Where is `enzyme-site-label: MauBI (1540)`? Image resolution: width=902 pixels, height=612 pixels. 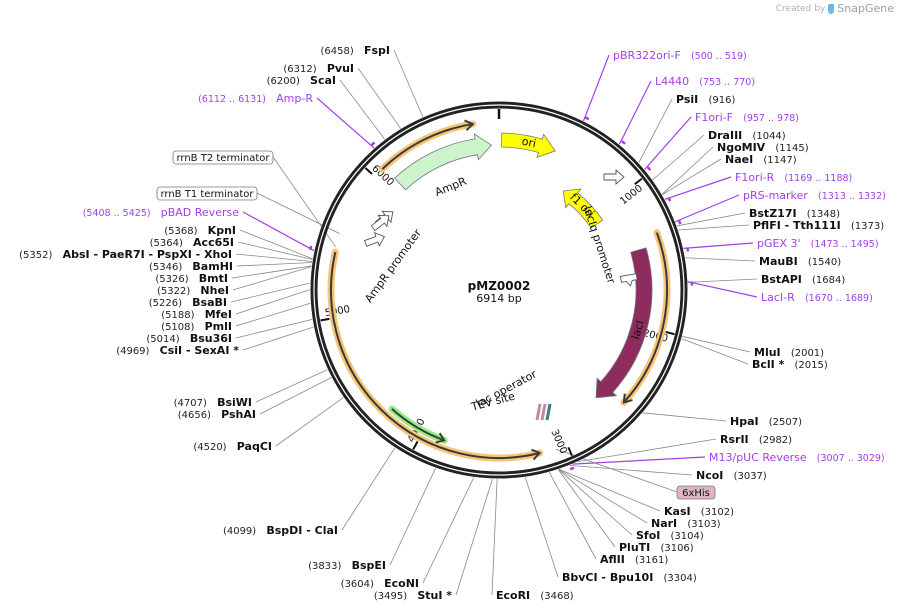
enzyme-site-label: MauBI (1540) is located at coordinates (800, 259).